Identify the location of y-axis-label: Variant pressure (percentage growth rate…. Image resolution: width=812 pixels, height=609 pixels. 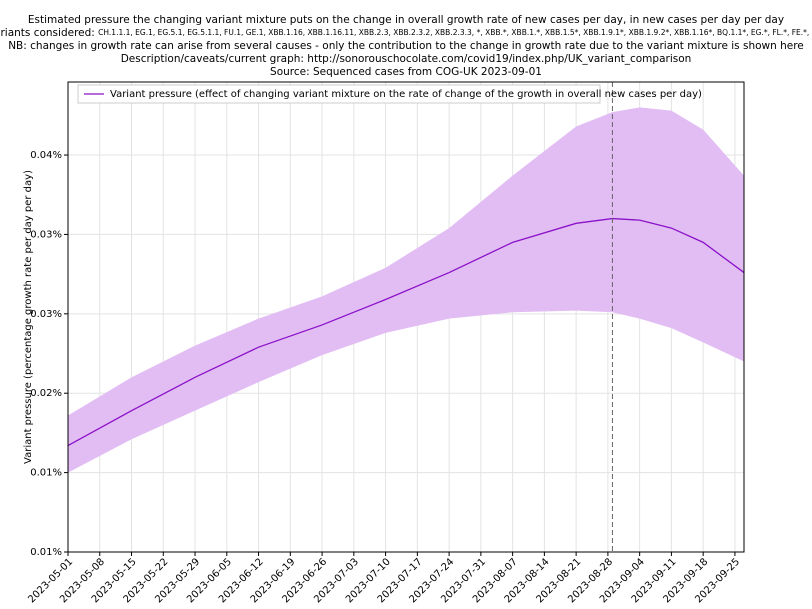
(28, 317).